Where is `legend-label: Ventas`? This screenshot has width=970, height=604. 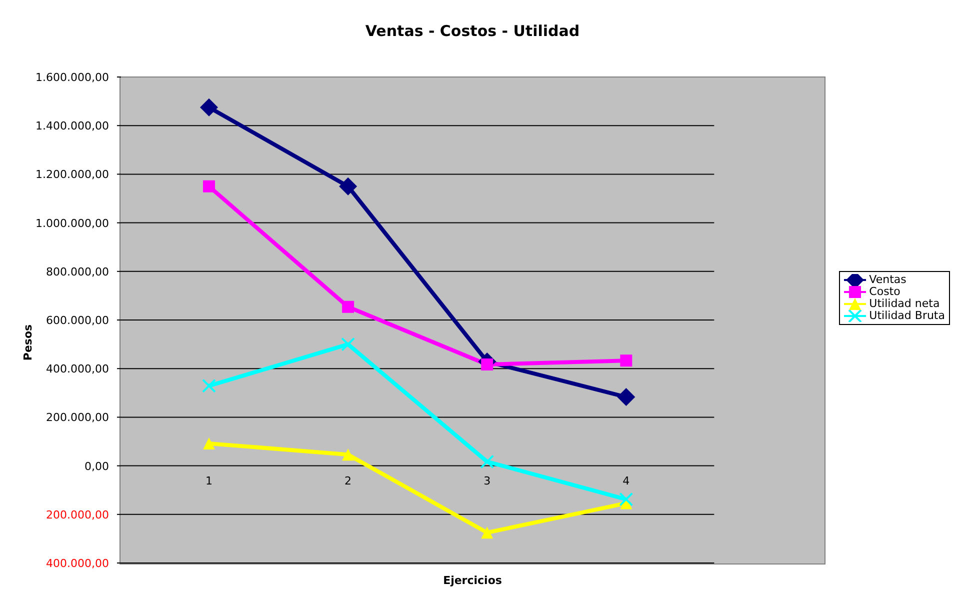
legend-label: Ventas is located at coordinates (887, 279).